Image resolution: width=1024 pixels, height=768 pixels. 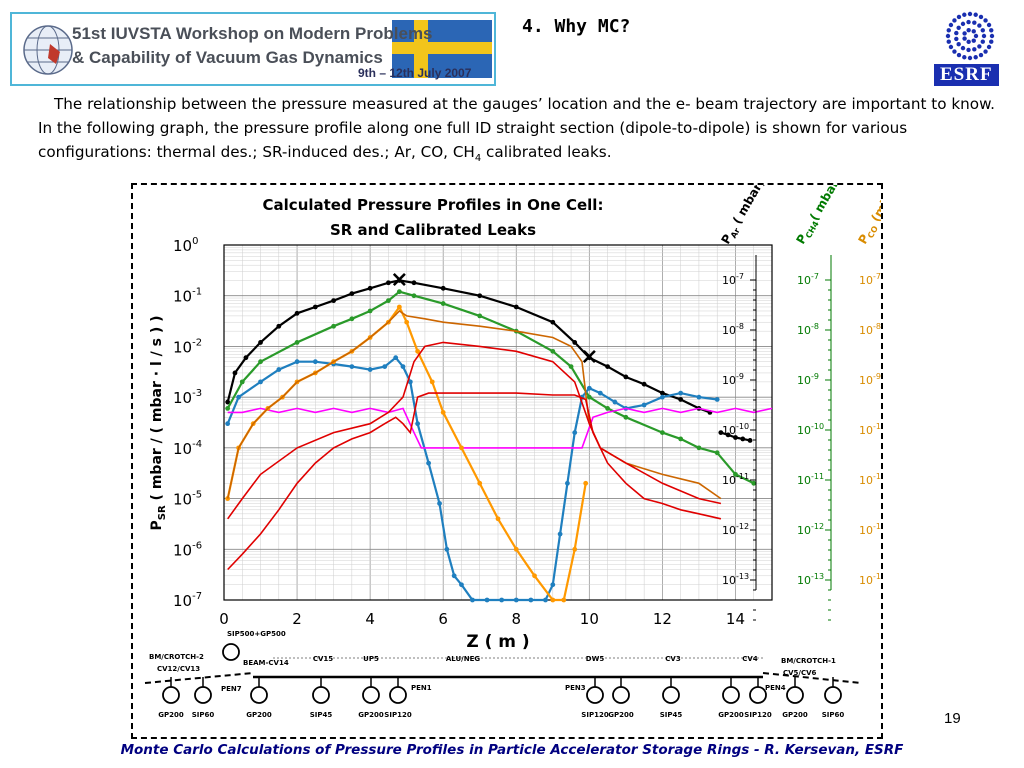 What do you see at coordinates (203, 715) in the screenshot?
I see `pump-label: SIP60` at bounding box center [203, 715].